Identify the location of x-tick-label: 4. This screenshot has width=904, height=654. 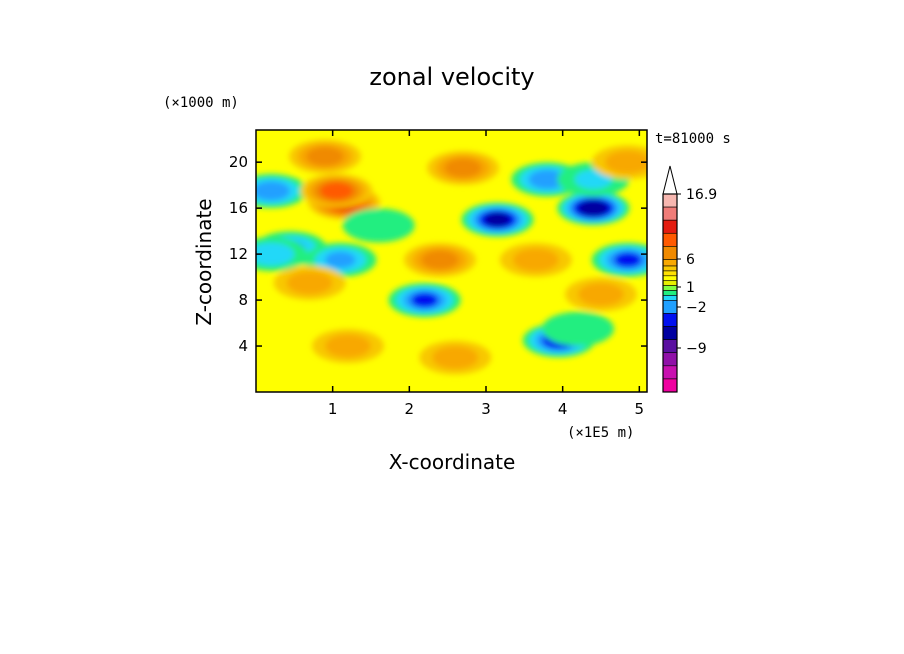
(563, 409).